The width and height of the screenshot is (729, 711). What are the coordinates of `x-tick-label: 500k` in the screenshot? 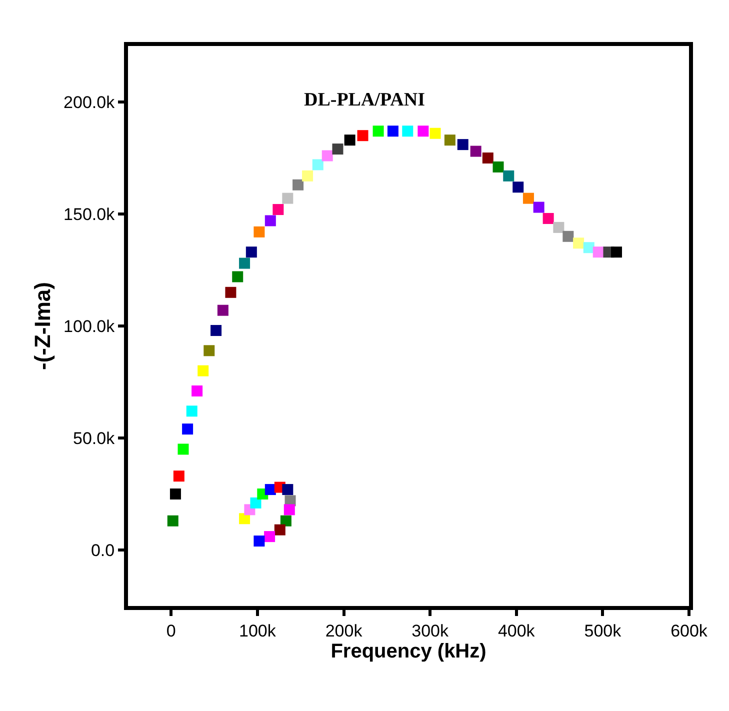 It's located at (603, 630).